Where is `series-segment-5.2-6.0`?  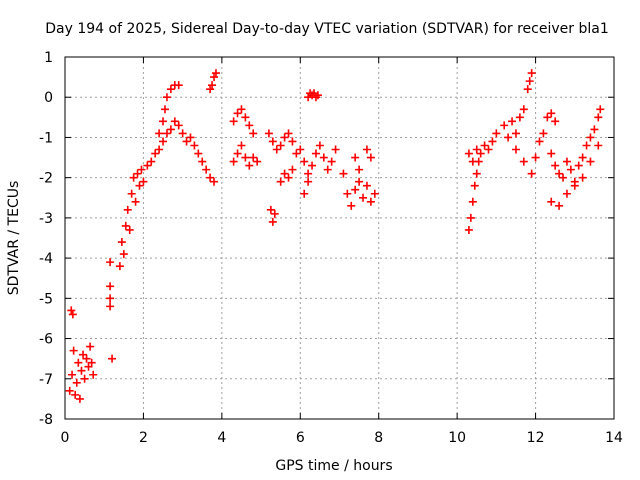 series-segment-5.2-6.0 is located at coordinates (282, 177).